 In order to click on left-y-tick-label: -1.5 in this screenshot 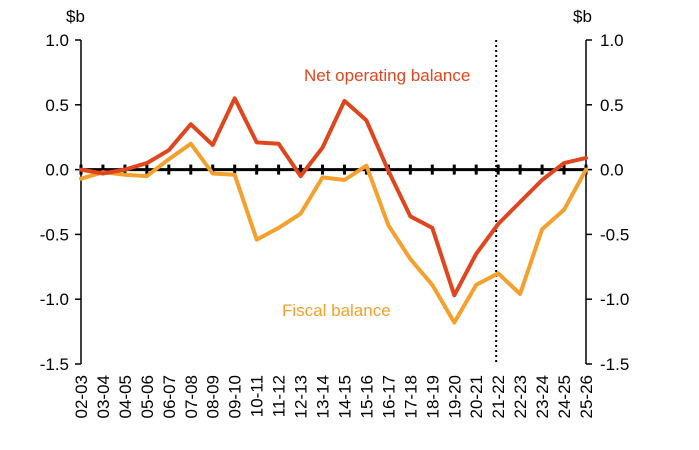, I will do `click(54, 364)`.